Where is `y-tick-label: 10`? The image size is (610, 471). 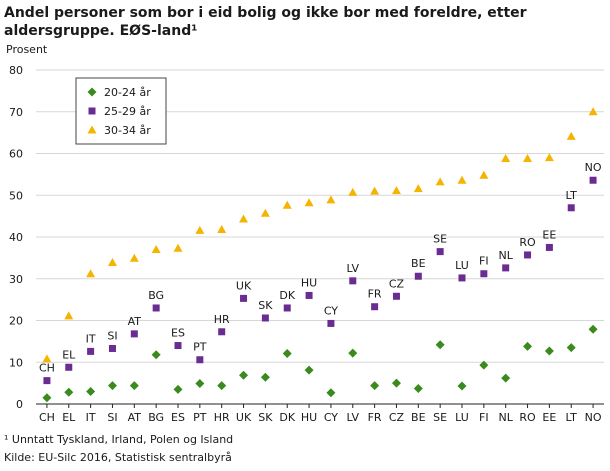 y-tick-label: 10 is located at coordinates (16, 362).